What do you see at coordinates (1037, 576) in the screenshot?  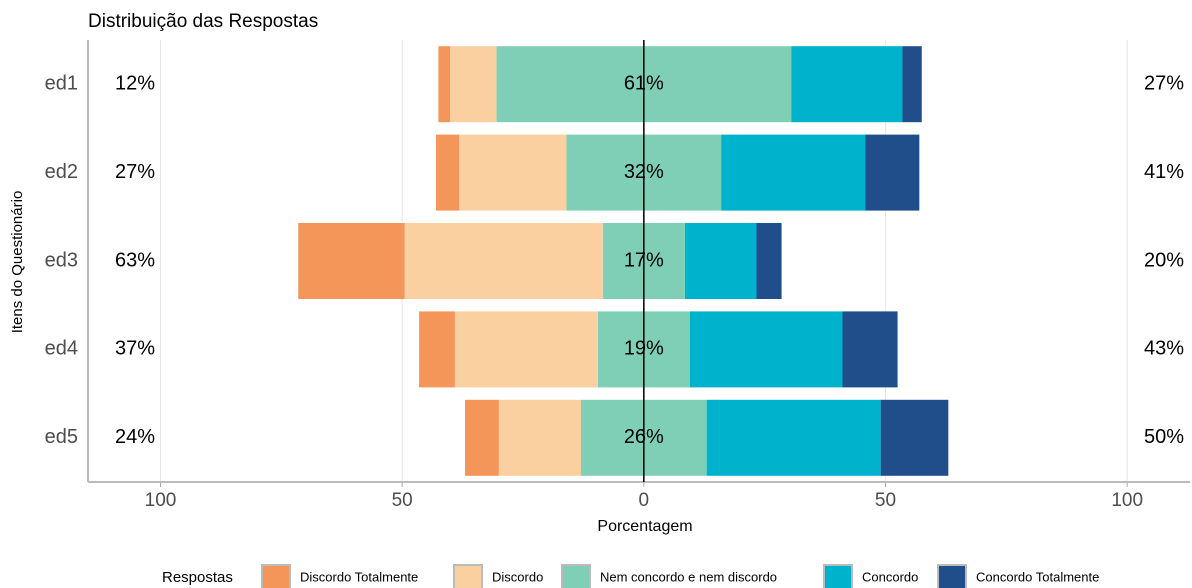 I see `legend-label: Concordo Totalmente` at bounding box center [1037, 576].